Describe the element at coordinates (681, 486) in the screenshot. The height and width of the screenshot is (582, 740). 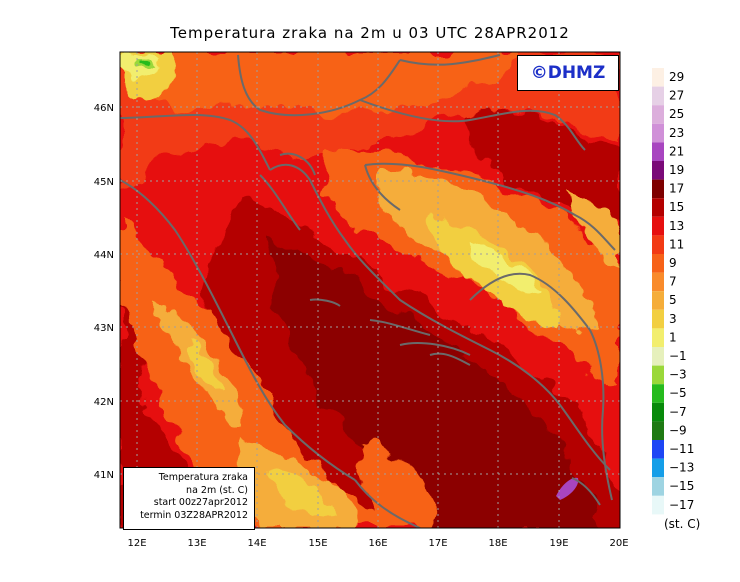
I see `legend-label: −15` at that location.